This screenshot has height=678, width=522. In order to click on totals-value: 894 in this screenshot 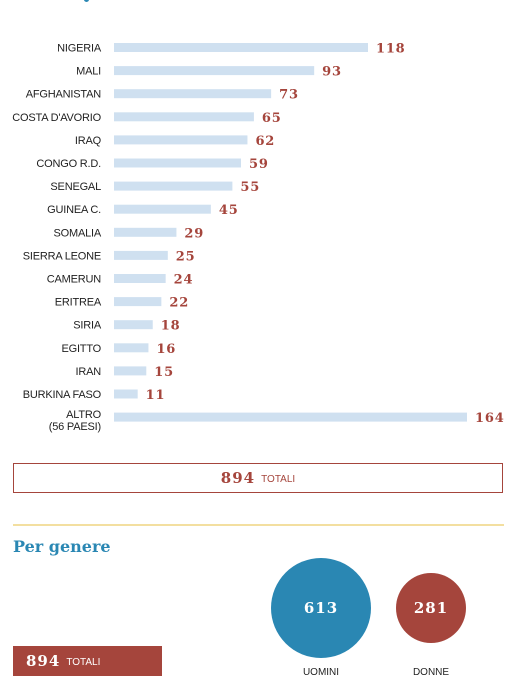, I will do `click(238, 478)`.